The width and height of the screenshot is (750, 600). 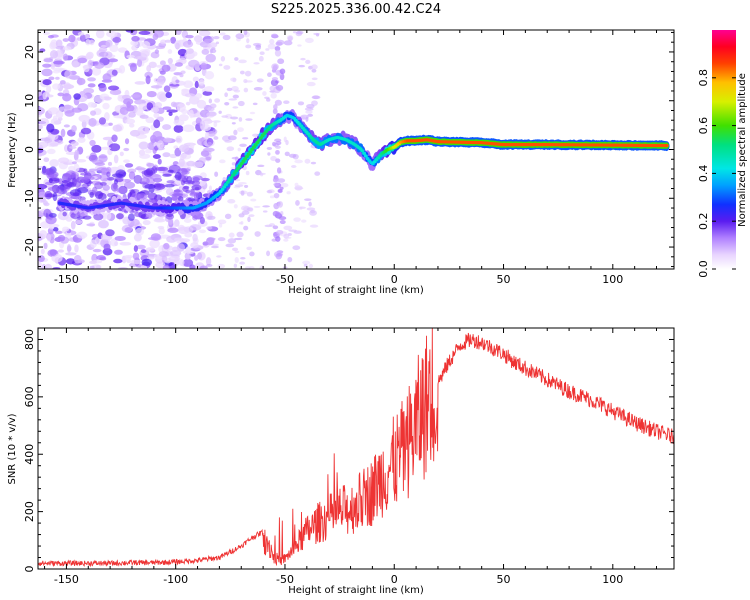 What do you see at coordinates (703, 221) in the screenshot?
I see `colorbar-tick-label: 0.2` at bounding box center [703, 221].